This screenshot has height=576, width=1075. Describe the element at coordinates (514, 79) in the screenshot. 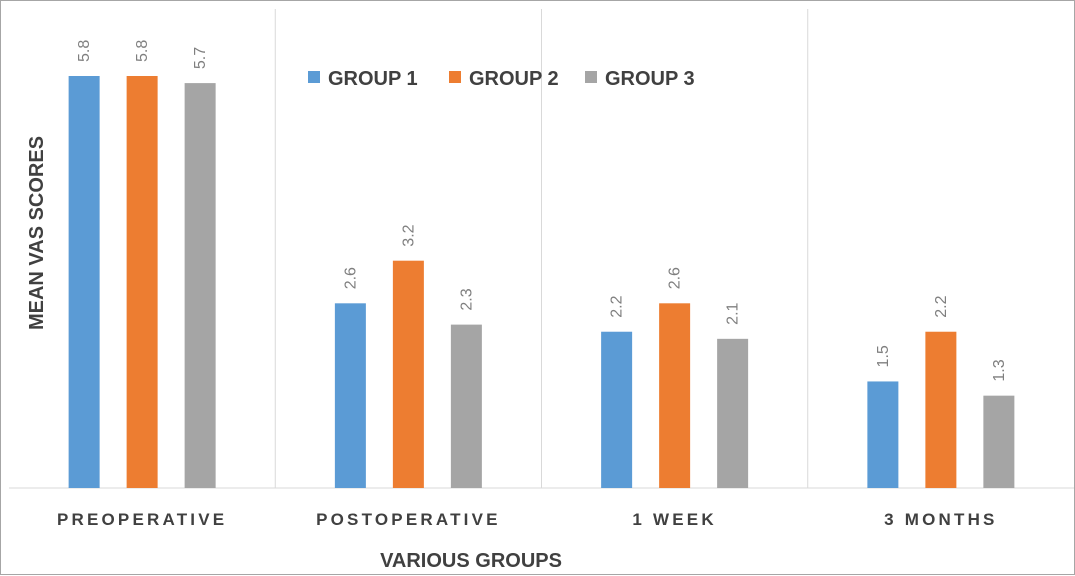

I see `legend-label: GROUP 2` at that location.